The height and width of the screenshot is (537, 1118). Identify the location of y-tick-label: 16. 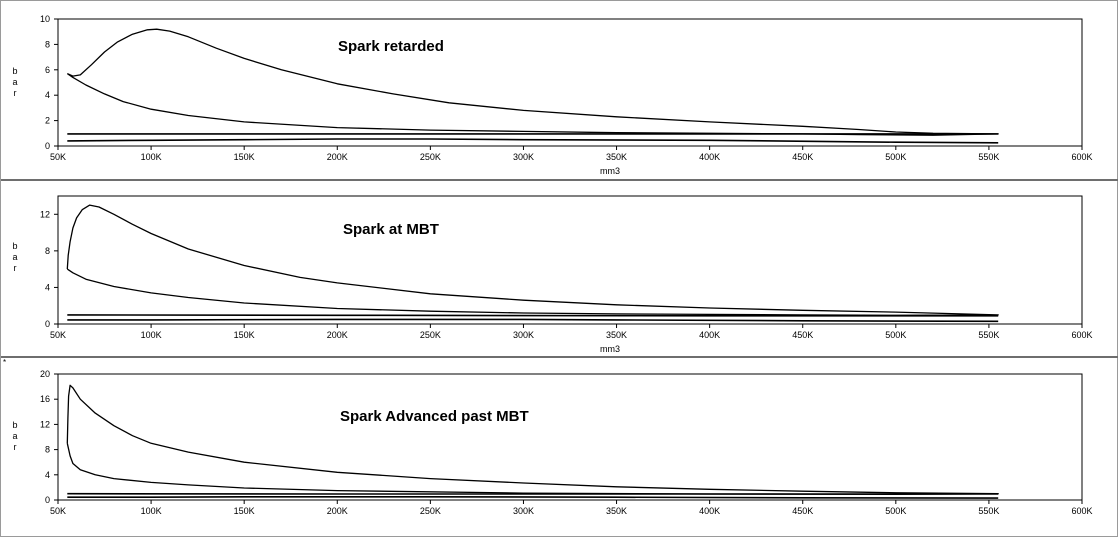
(45, 399).